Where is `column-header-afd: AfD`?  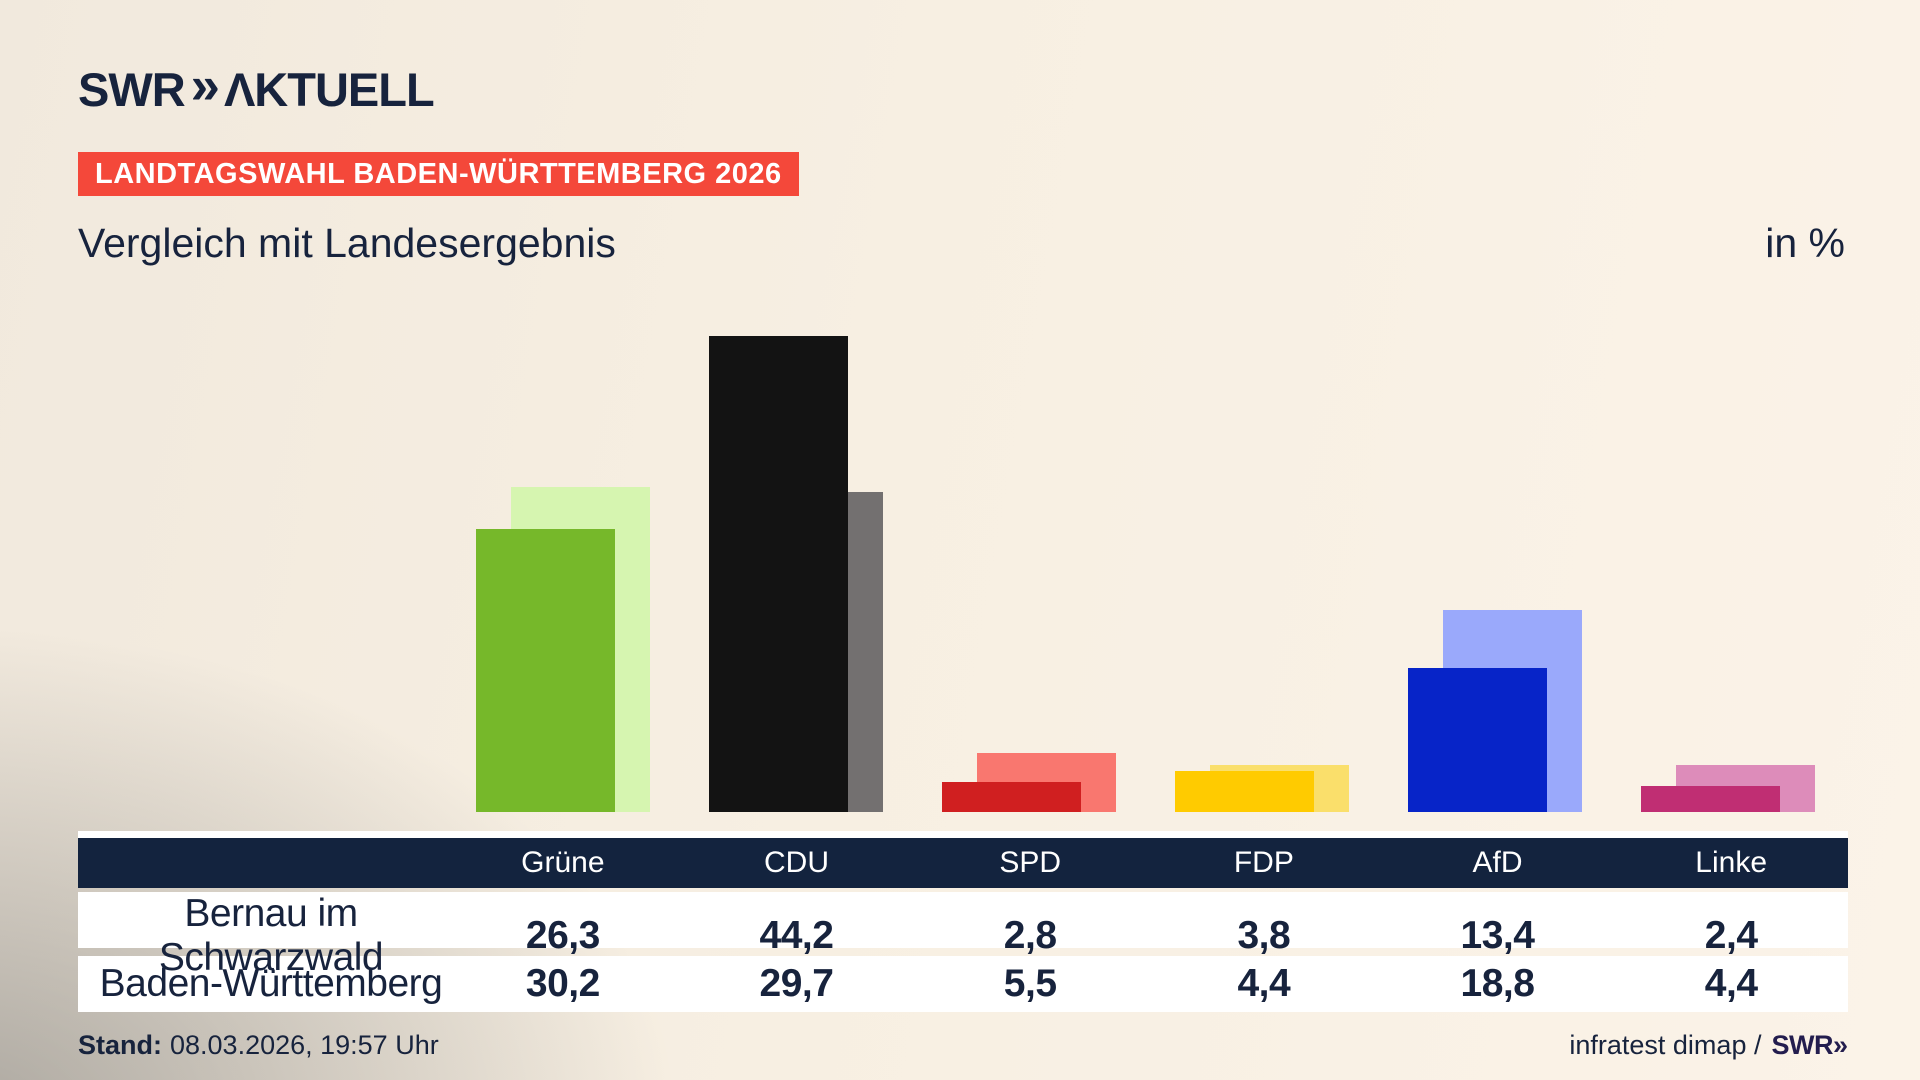 column-header-afd: AfD is located at coordinates (1497, 862).